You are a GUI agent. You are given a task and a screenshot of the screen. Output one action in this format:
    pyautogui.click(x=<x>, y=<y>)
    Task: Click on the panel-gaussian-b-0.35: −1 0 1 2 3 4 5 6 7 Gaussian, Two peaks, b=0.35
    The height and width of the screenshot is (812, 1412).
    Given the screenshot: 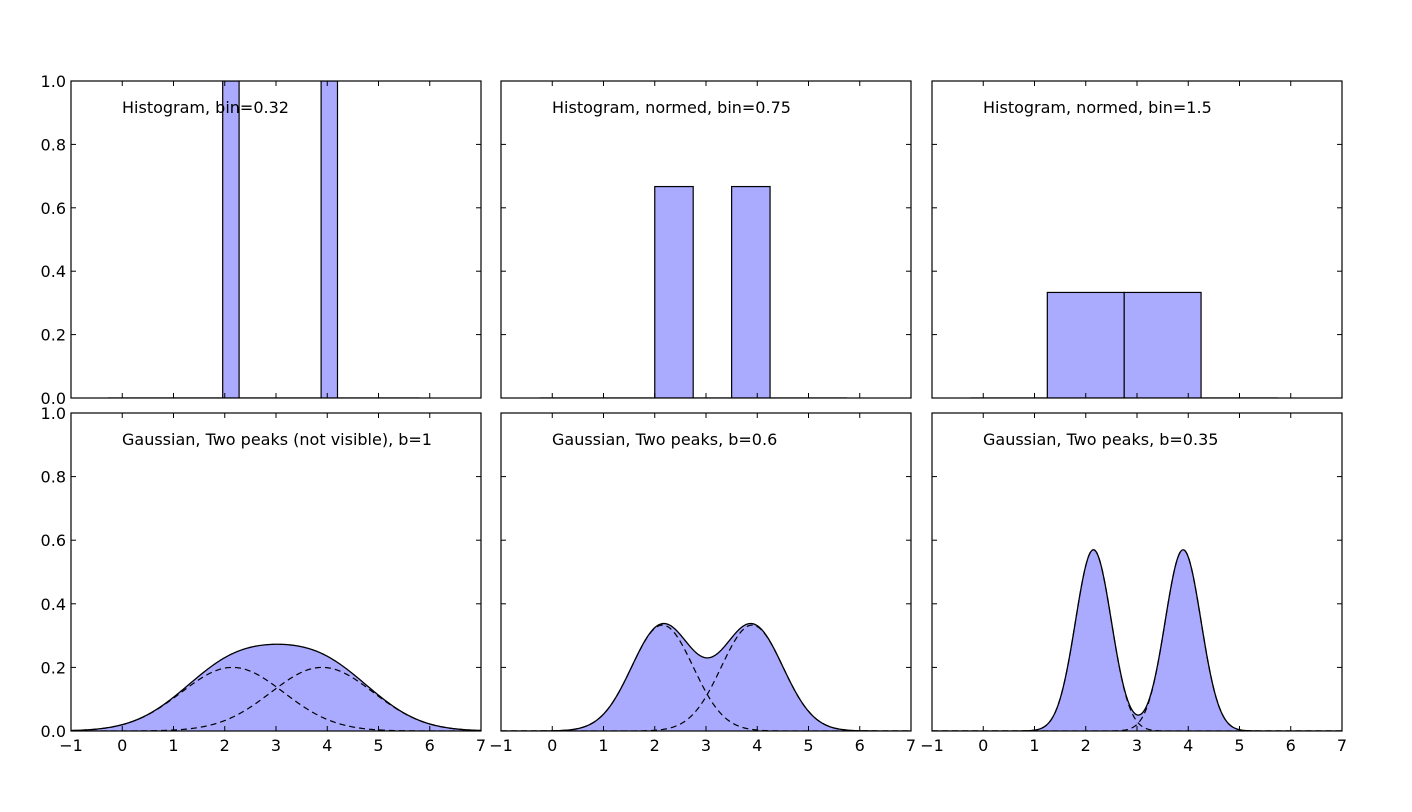 What is the action you would take?
    pyautogui.click(x=1133, y=583)
    